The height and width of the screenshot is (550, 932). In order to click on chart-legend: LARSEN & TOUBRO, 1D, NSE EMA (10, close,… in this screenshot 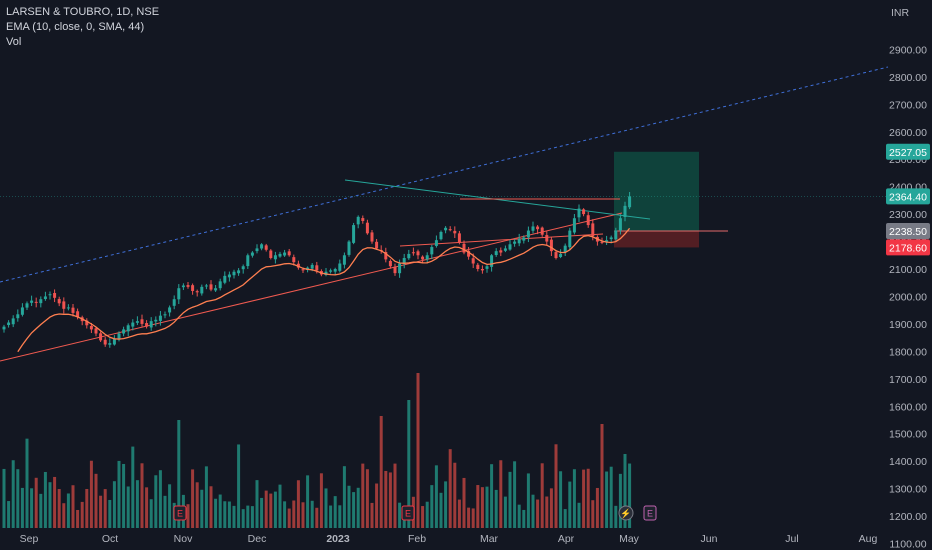, I will do `click(82, 27)`.